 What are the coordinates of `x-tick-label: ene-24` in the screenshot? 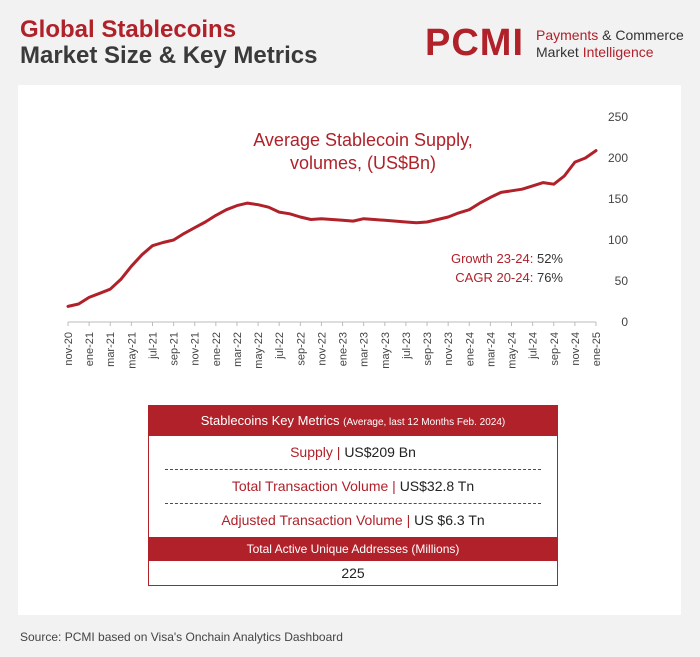 It's located at (470, 349).